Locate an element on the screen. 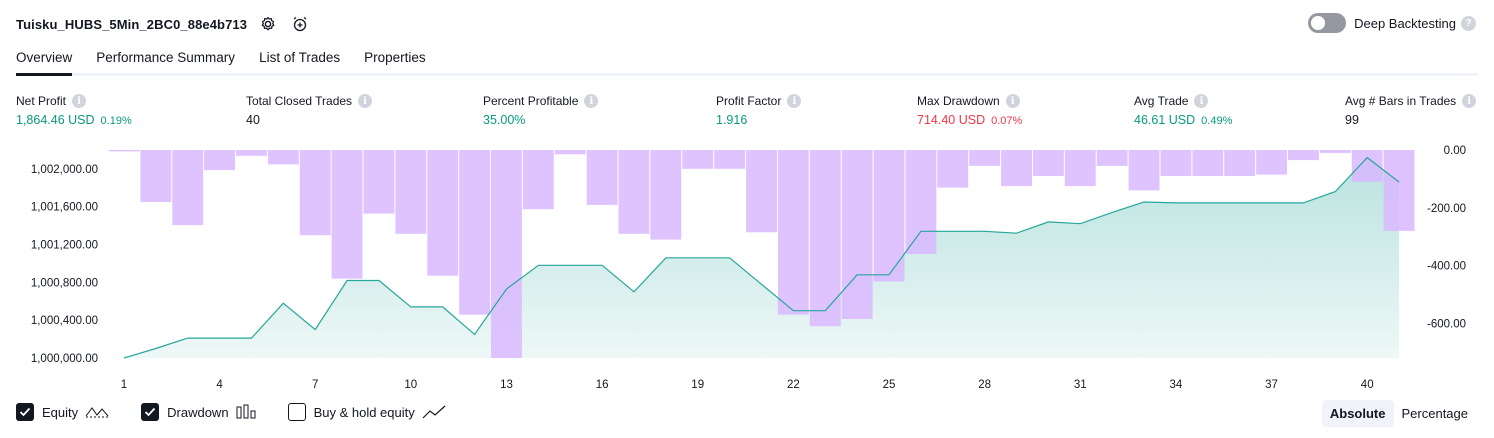  deep-backtesting-toggle is located at coordinates (1327, 23).